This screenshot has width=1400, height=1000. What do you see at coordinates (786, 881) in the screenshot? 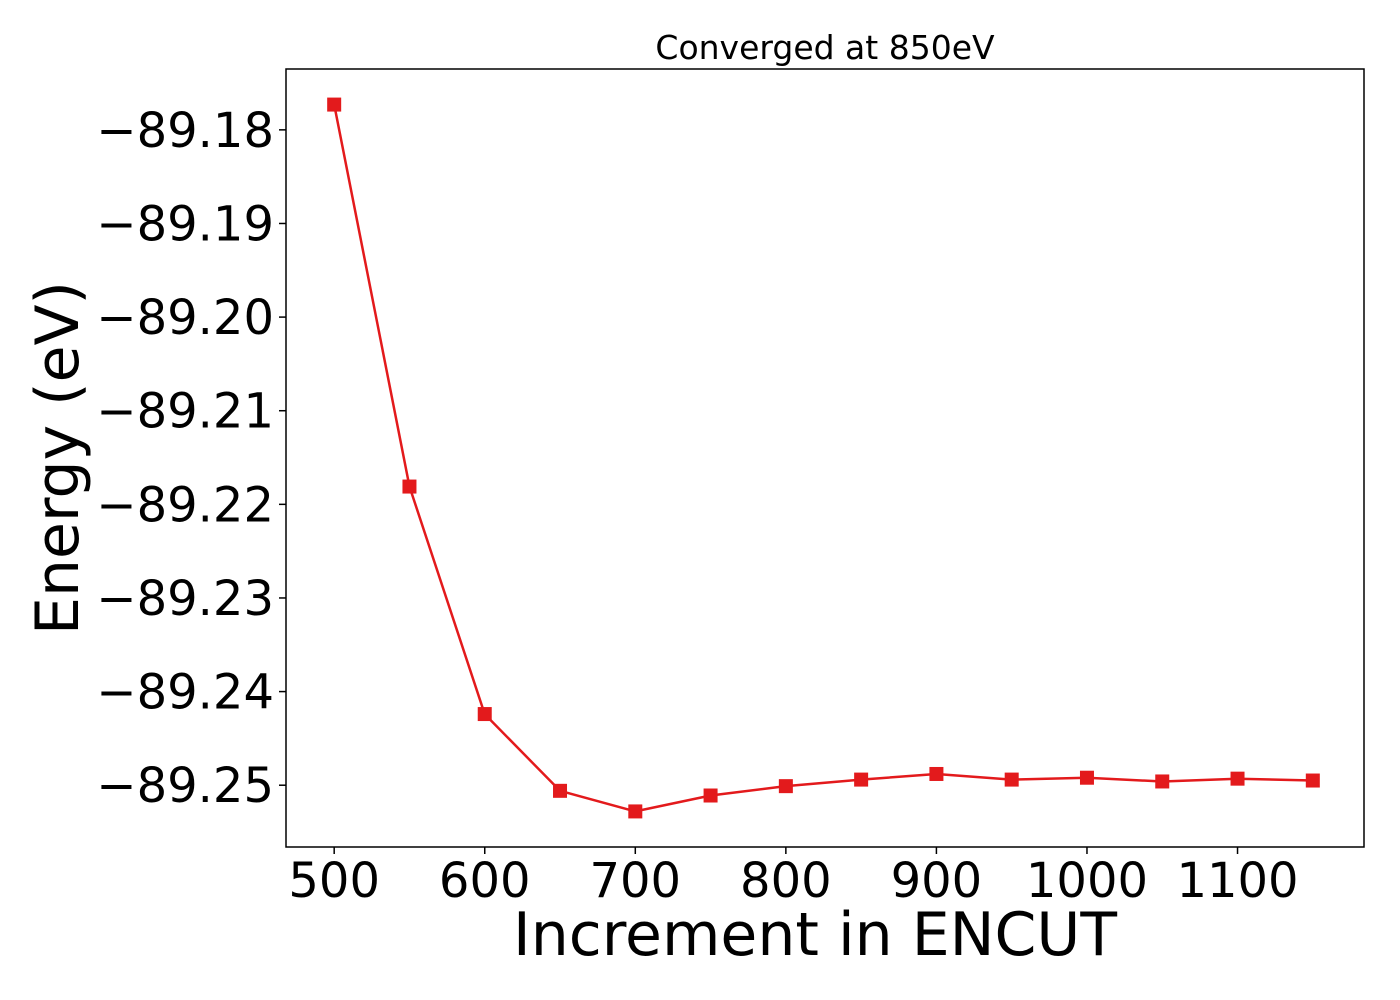
I see `x-tick-label: 800` at bounding box center [786, 881].